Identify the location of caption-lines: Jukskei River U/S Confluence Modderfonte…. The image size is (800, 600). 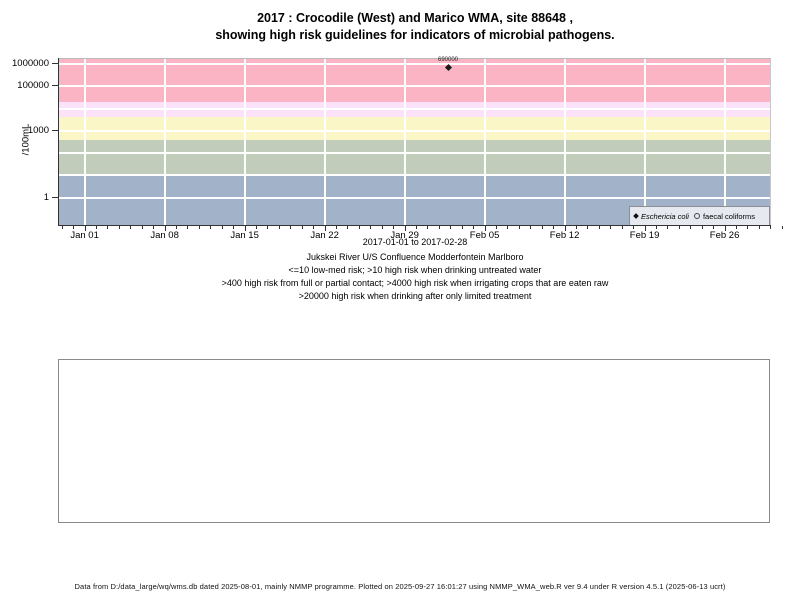
(415, 277).